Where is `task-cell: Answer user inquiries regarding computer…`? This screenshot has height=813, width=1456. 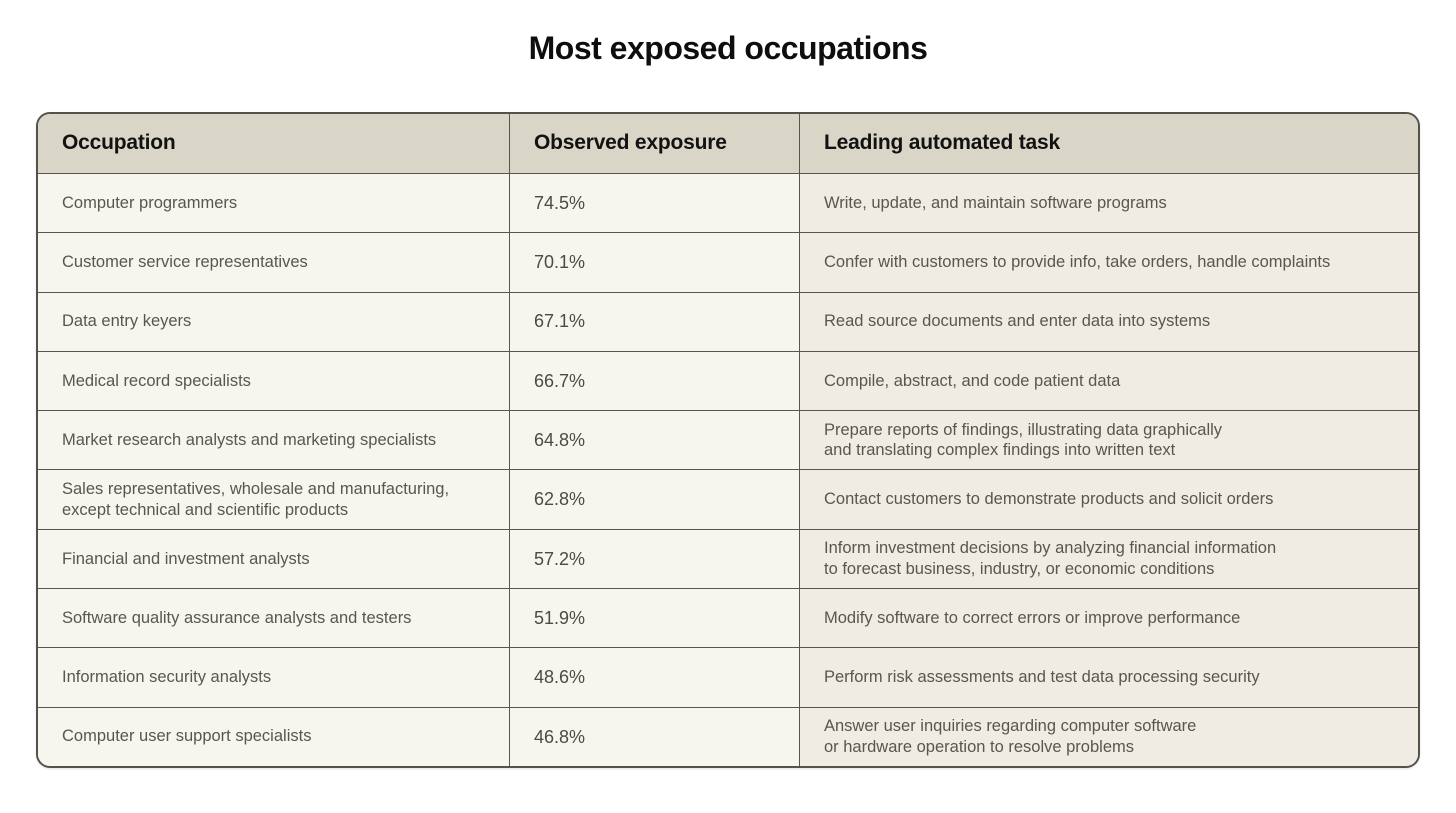
task-cell: Answer user inquiries regarding computer… is located at coordinates (1108, 736).